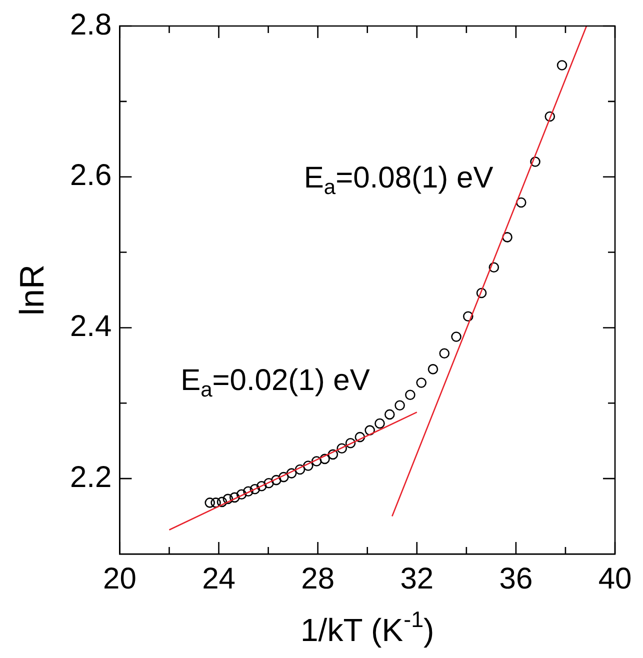 This screenshot has height=658, width=643. Describe the element at coordinates (91, 175) in the screenshot. I see `y-tick-label: 2.6` at that location.